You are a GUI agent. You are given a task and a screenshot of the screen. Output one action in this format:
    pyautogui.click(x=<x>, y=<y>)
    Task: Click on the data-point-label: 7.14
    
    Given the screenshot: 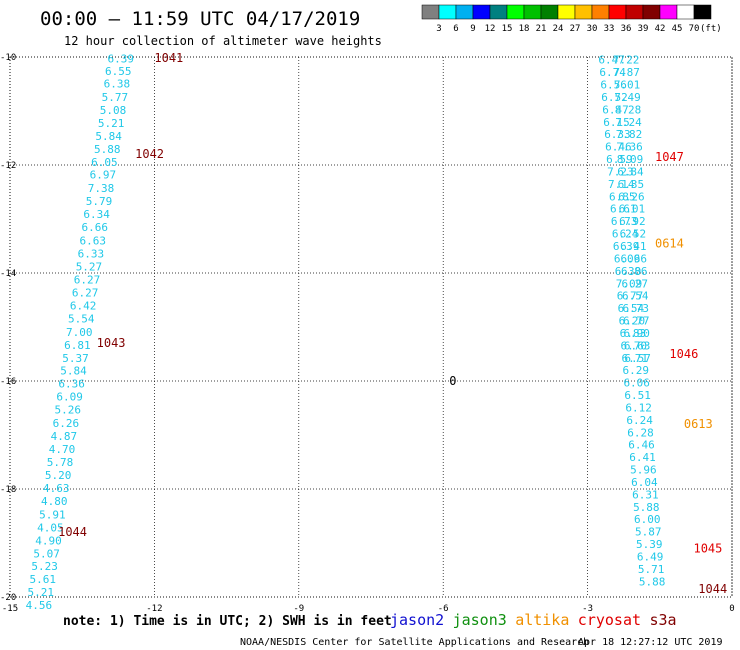 What is the action you would take?
    pyautogui.click(x=621, y=184)
    